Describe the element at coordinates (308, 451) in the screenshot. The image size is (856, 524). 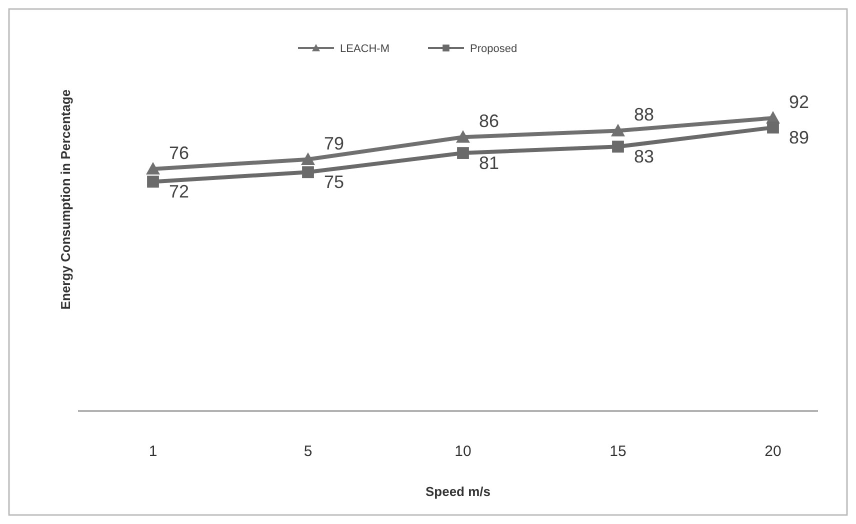
I see `x-tick-label: 5` at that location.